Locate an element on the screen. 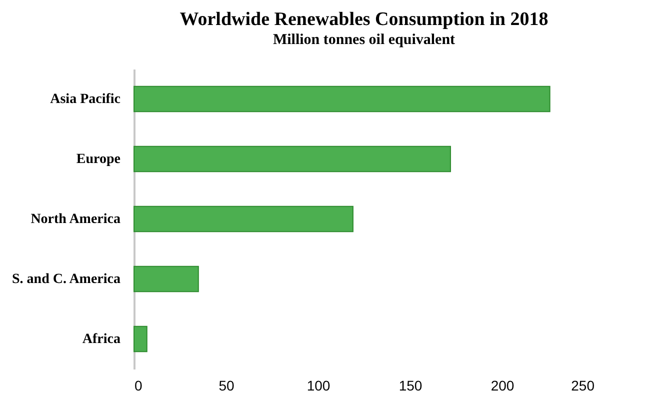 This screenshot has height=414, width=650. x-tick-label: 250 is located at coordinates (583, 386).